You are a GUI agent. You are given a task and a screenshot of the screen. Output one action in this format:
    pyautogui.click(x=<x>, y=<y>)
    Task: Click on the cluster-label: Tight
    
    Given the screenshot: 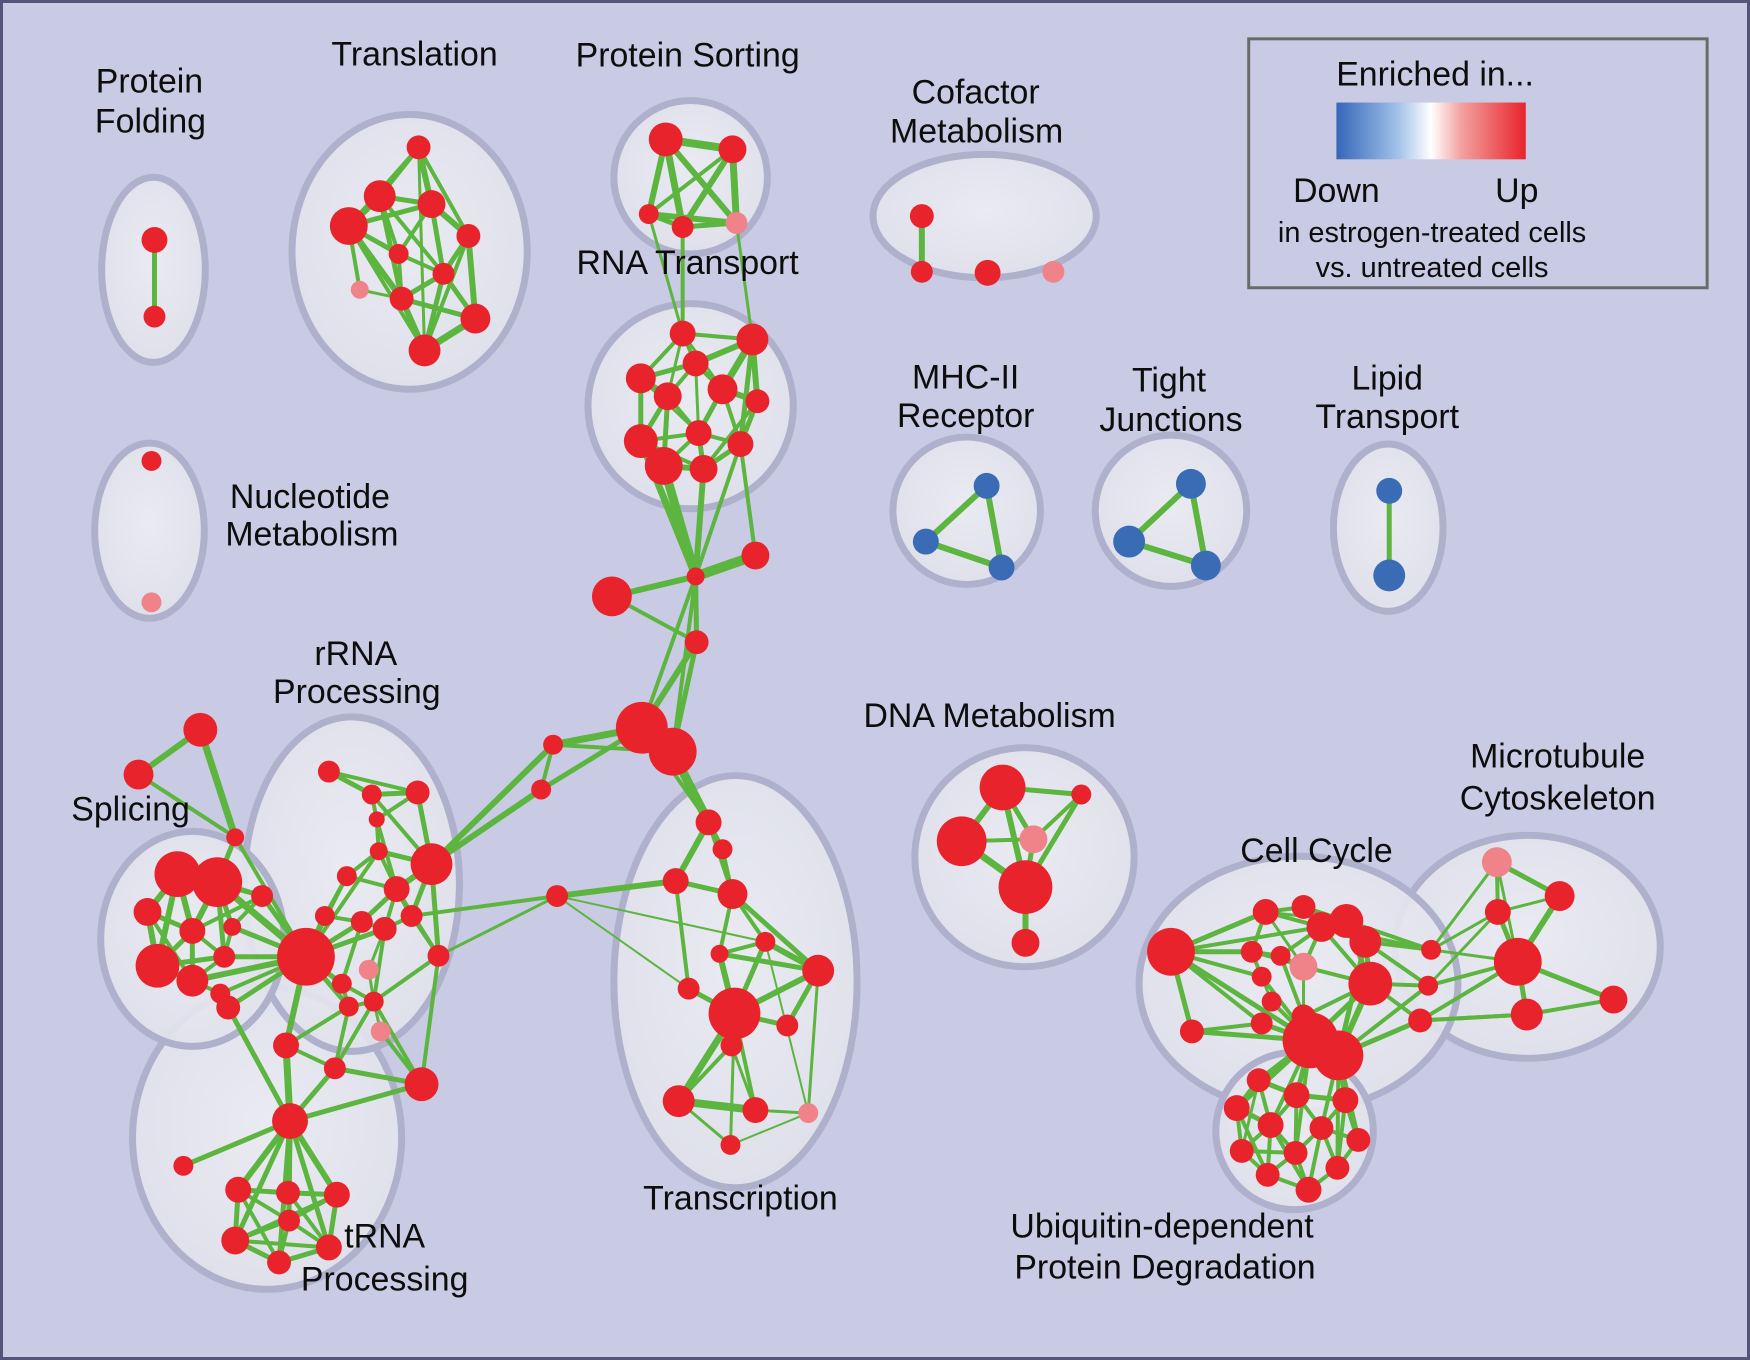 What is the action you would take?
    pyautogui.click(x=1169, y=380)
    